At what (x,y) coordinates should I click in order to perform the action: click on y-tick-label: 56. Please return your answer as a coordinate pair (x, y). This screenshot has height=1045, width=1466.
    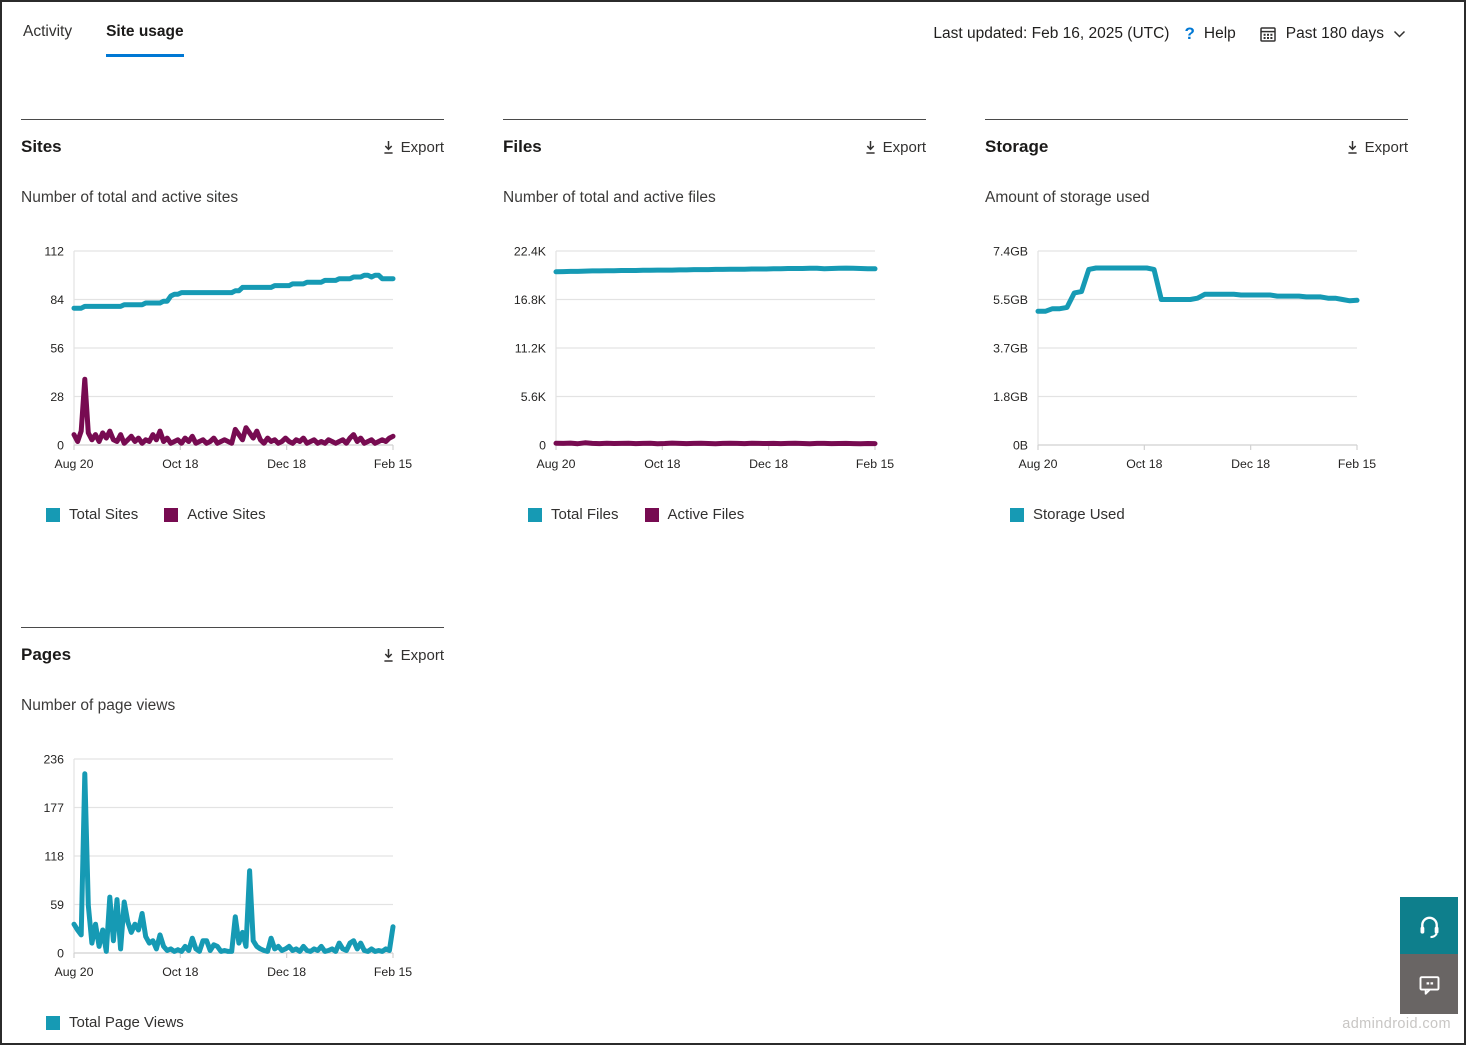
    Looking at the image, I should click on (57, 348).